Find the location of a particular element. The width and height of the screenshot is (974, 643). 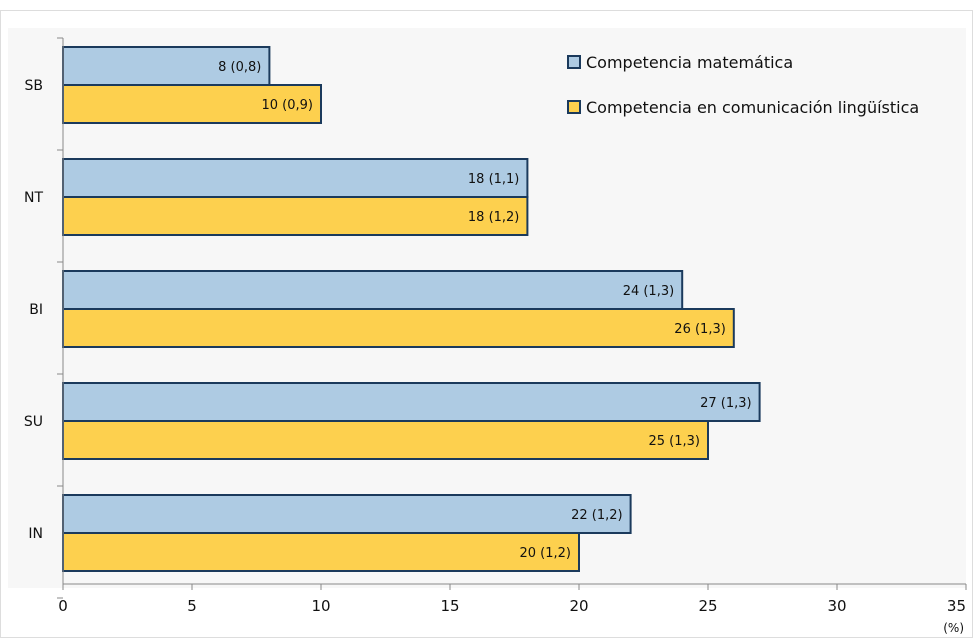

category-label: NT is located at coordinates (33, 198).